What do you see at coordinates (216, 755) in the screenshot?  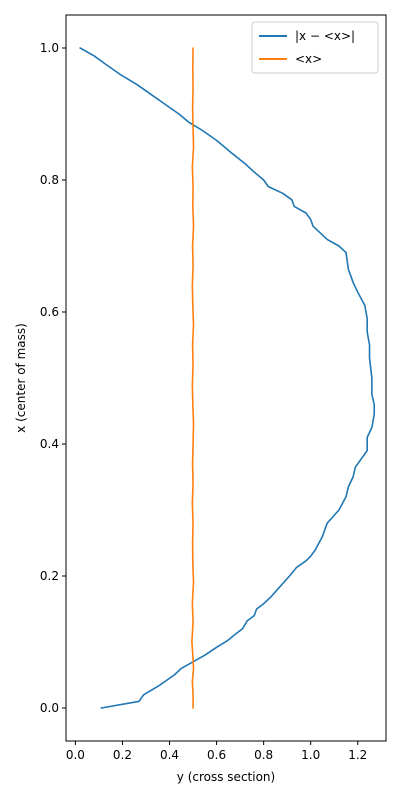 I see `x-tick-label: 0.6` at bounding box center [216, 755].